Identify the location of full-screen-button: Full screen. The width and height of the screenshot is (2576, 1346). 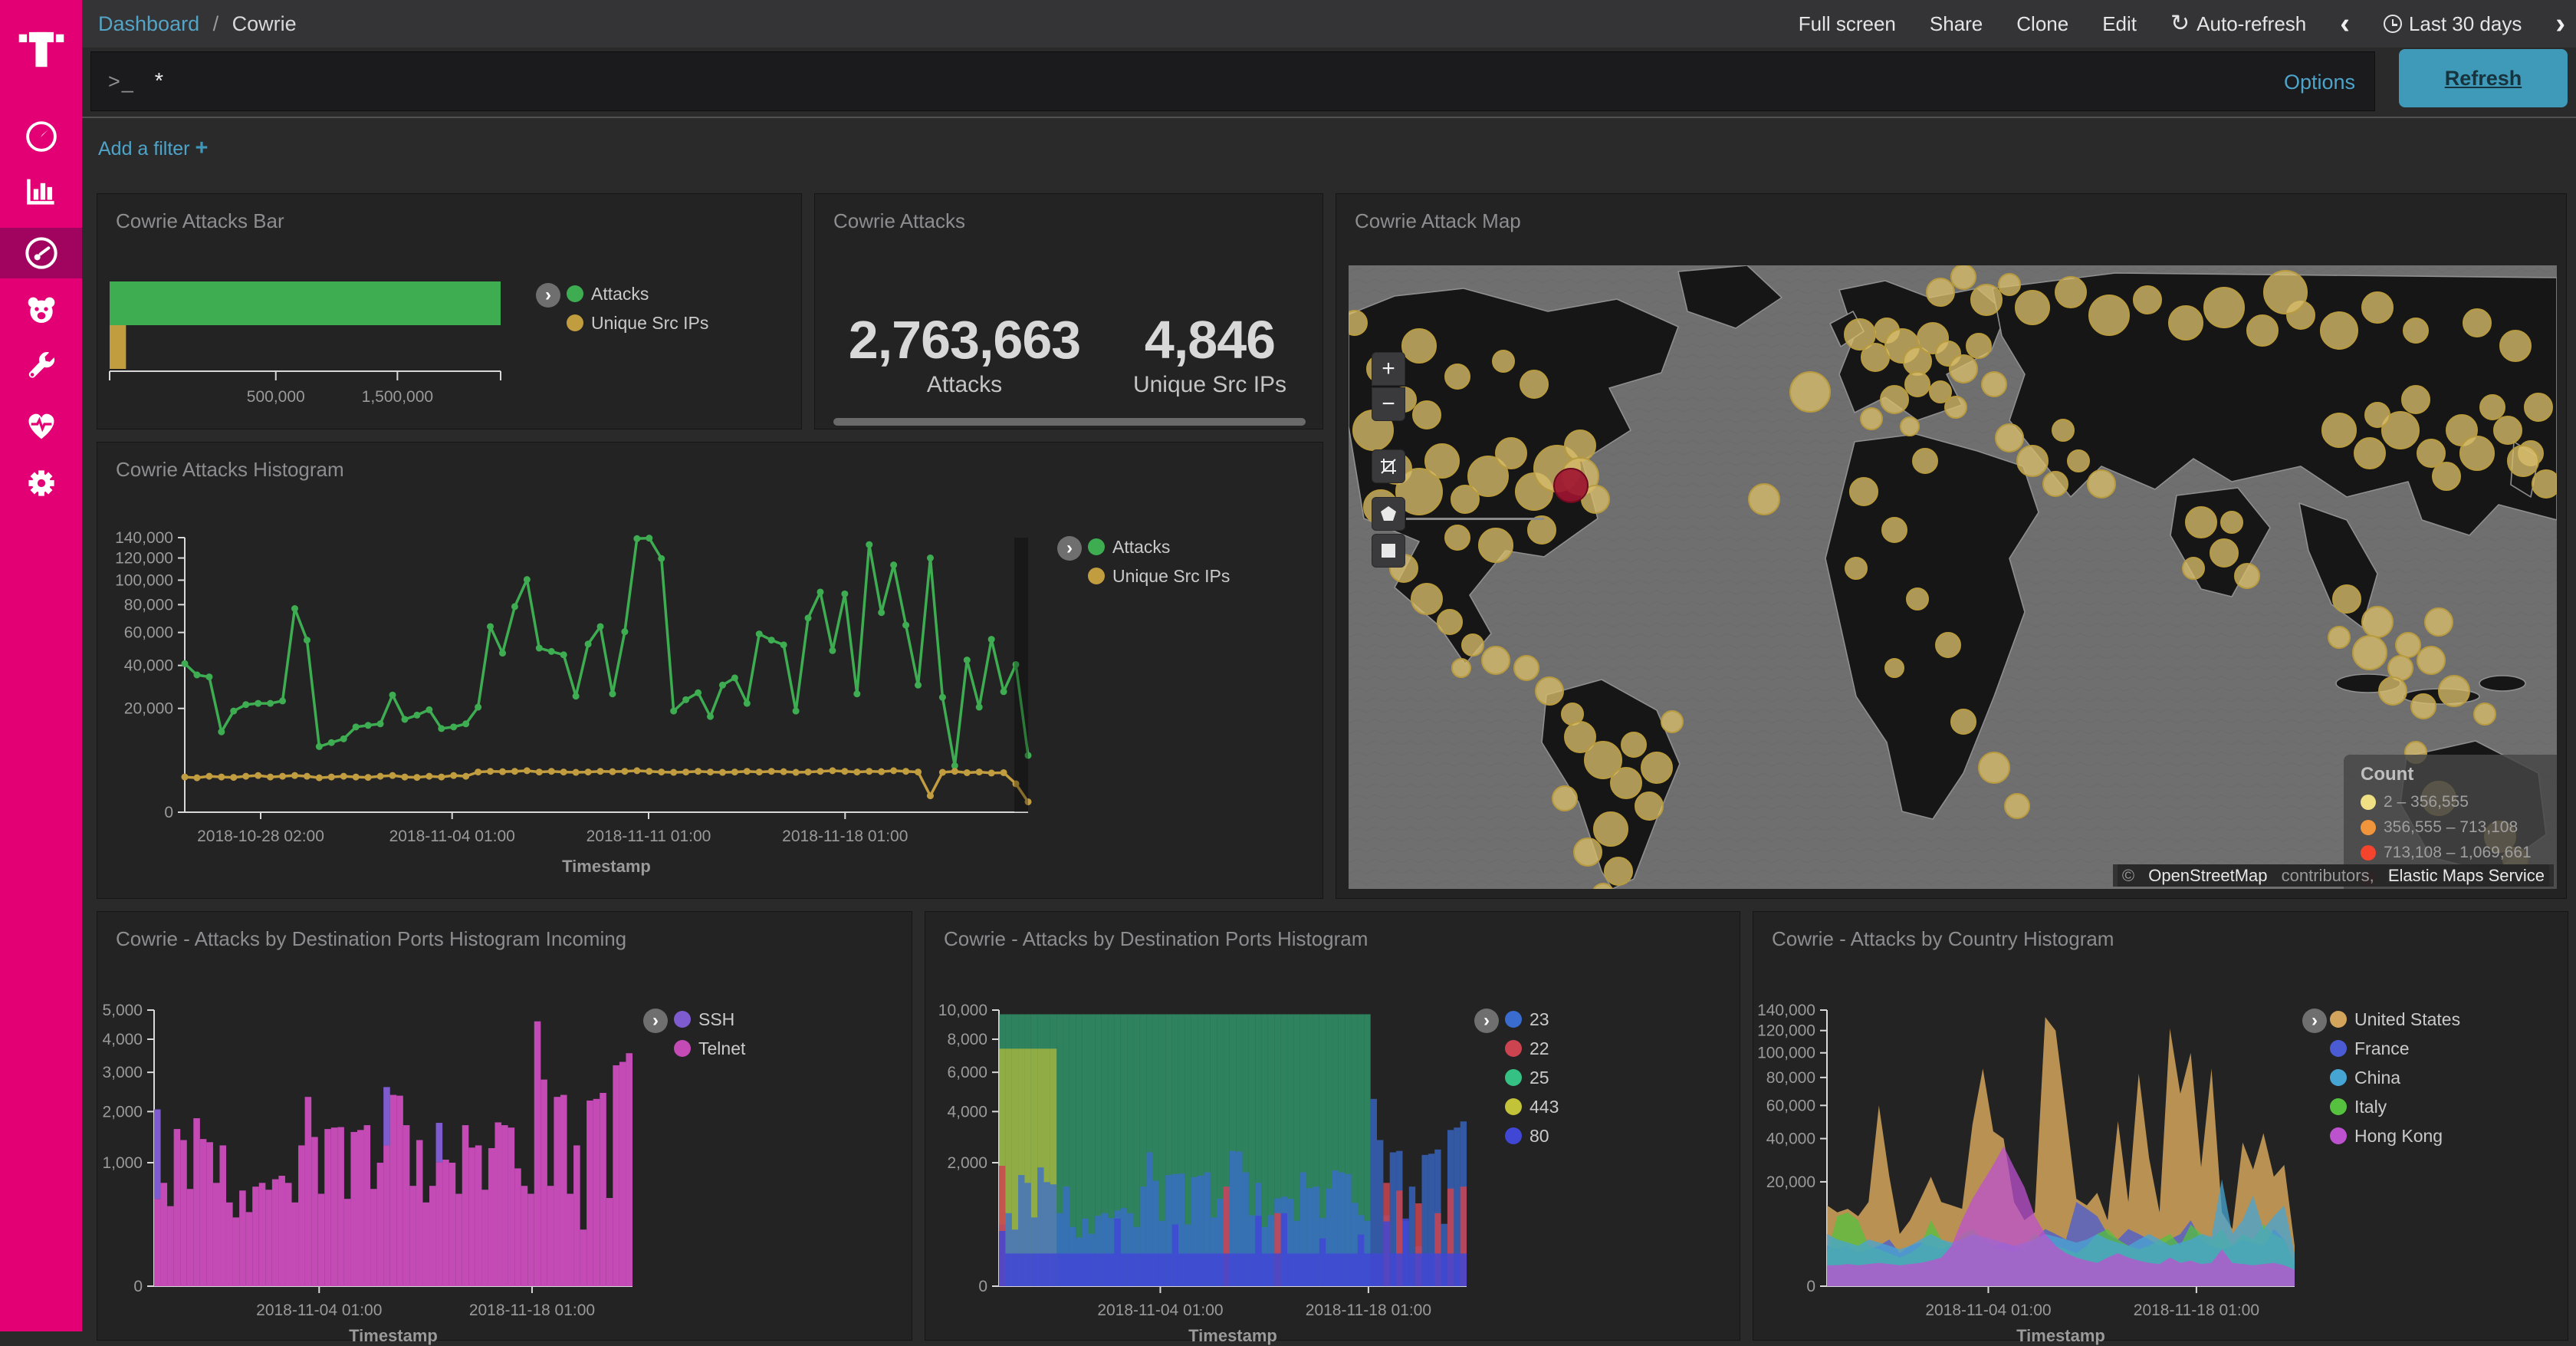
(1847, 24).